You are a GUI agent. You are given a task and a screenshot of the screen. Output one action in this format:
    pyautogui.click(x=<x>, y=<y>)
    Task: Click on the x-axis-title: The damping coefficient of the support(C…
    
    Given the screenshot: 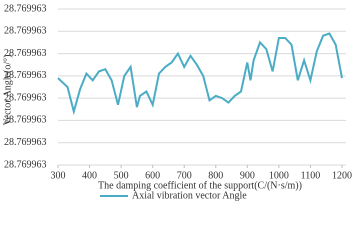 What is the action you would take?
    pyautogui.click(x=200, y=185)
    